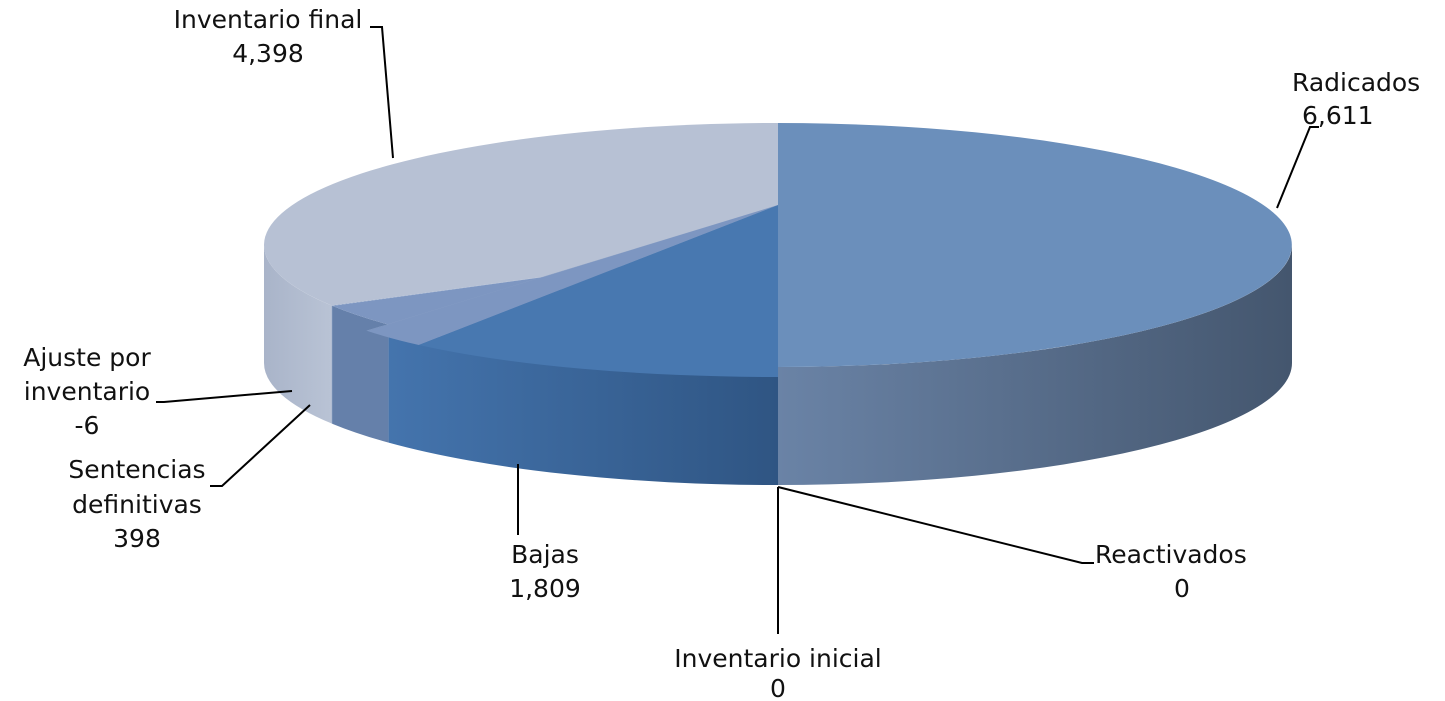  I want to click on slice-label-bajas: Bajas, so click(545, 554).